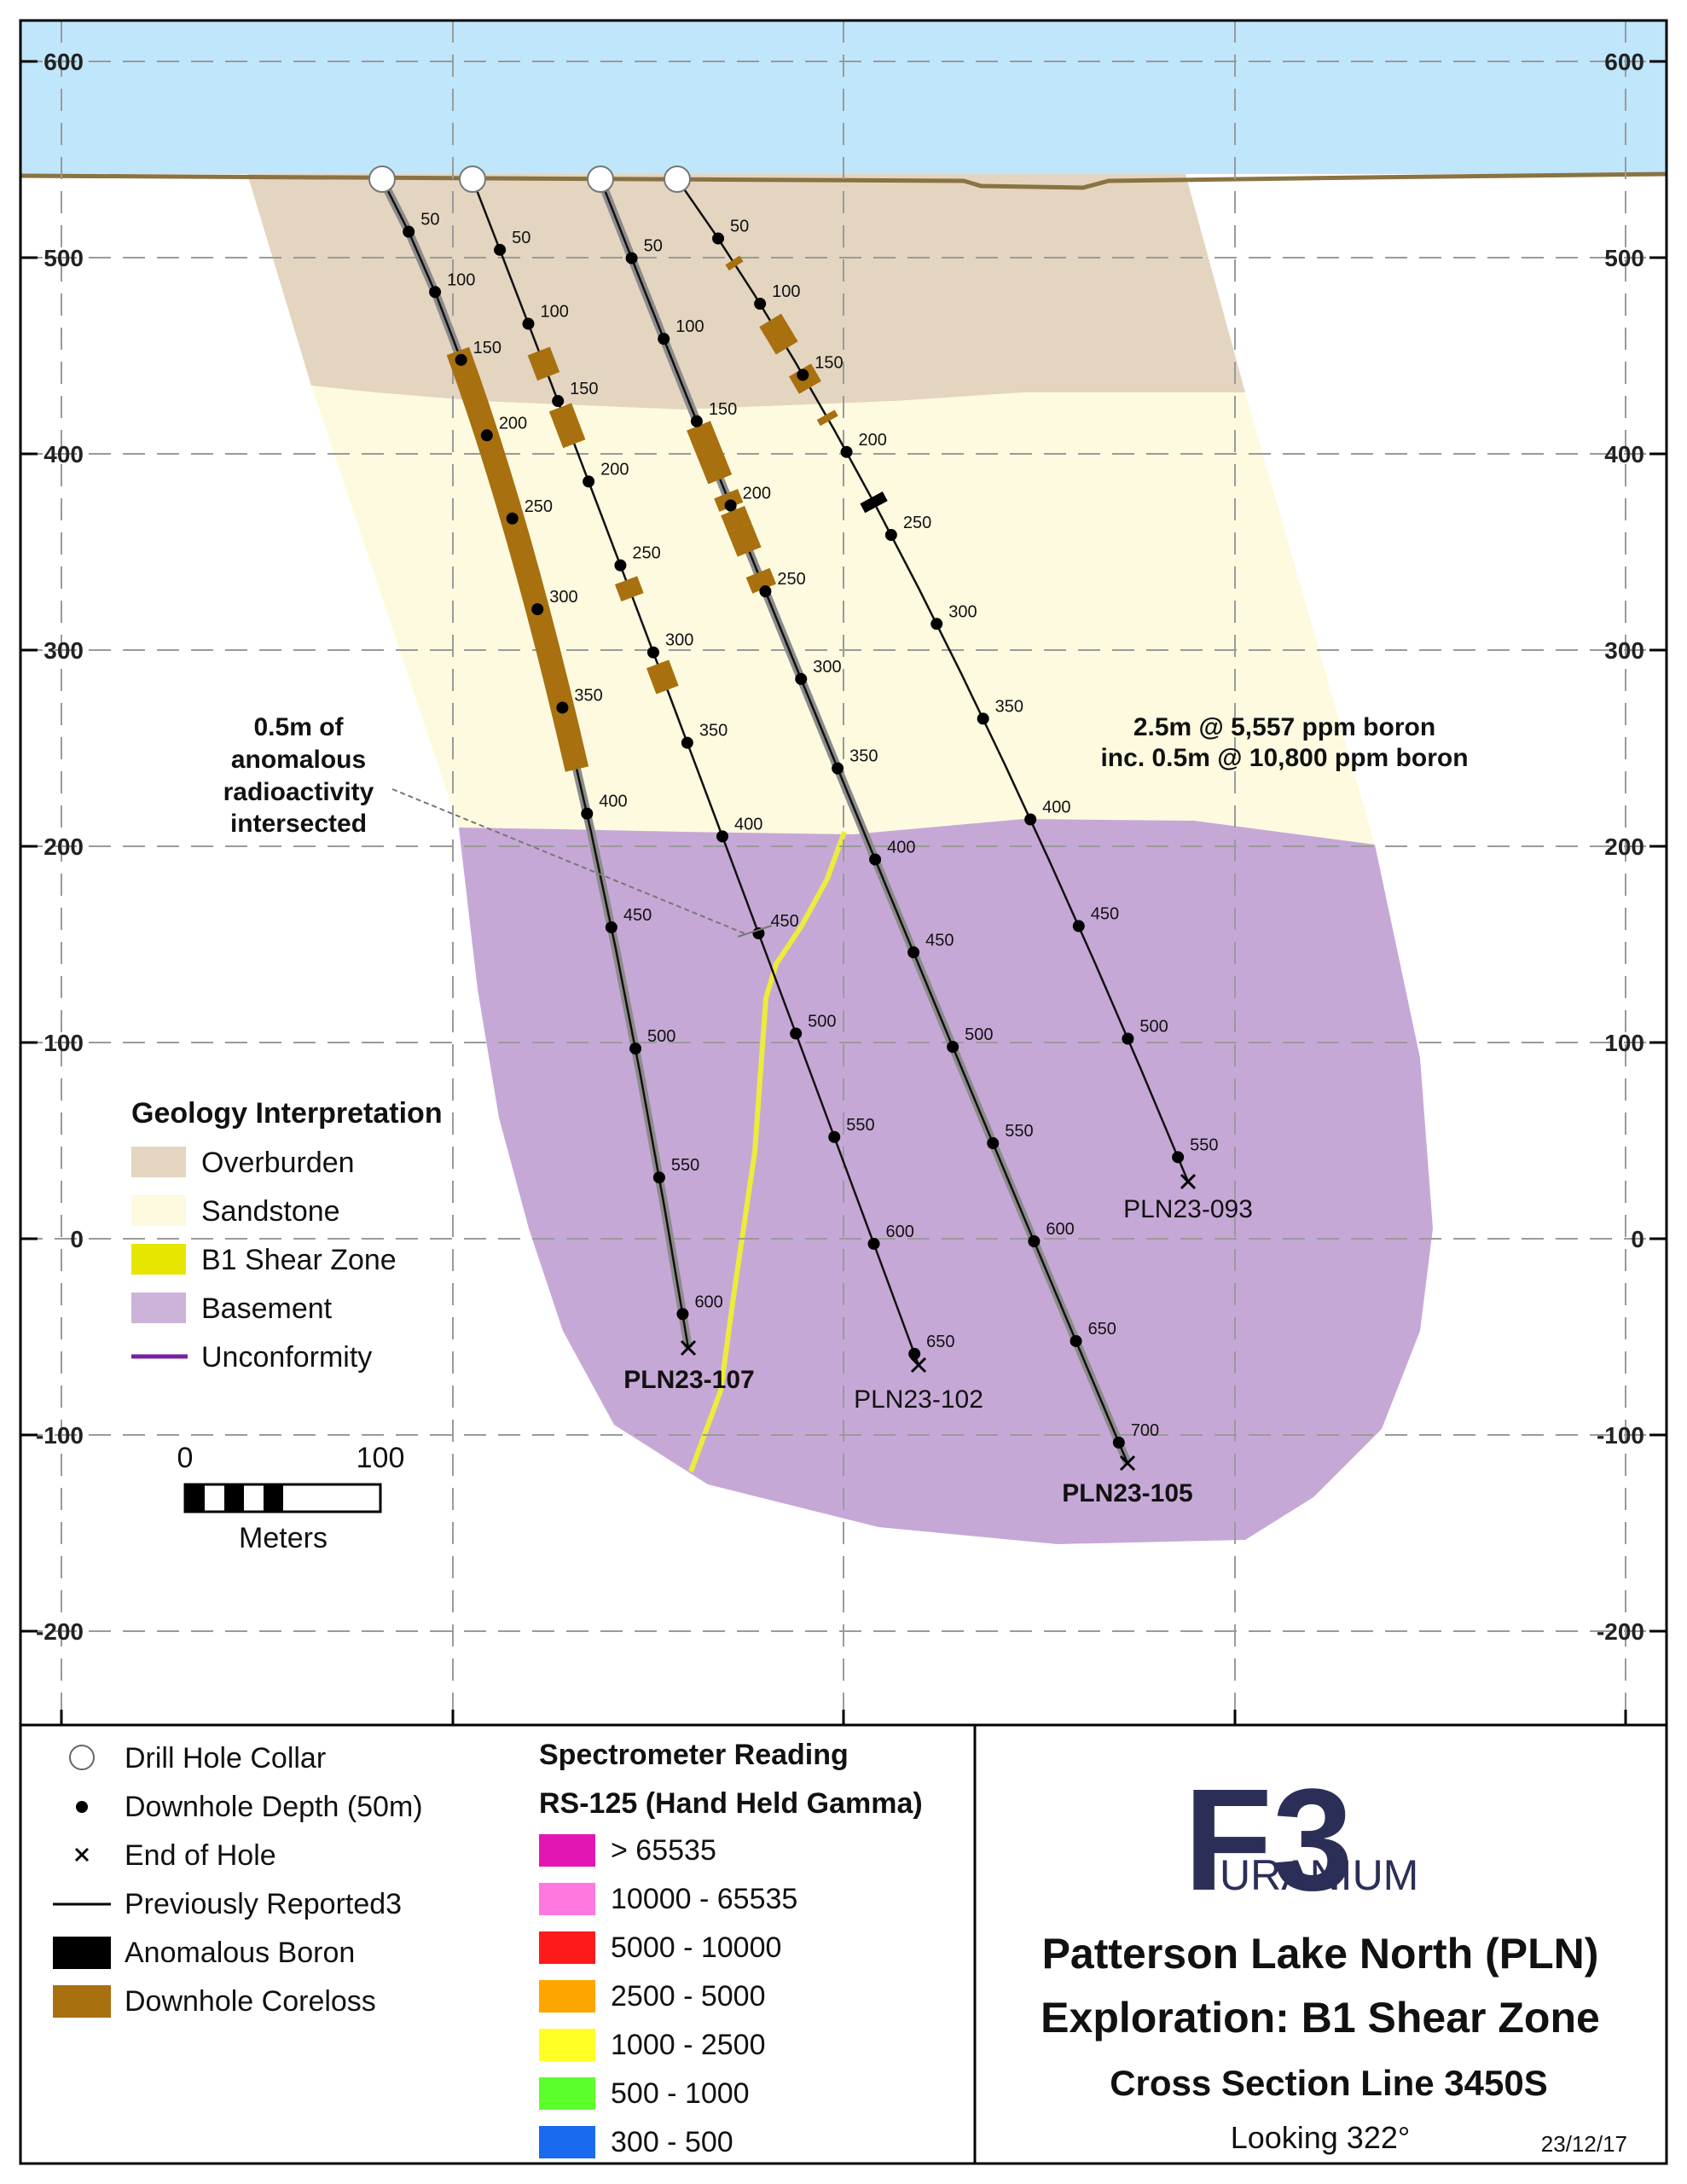 The width and height of the screenshot is (1687, 2184). What do you see at coordinates (270, 1211) in the screenshot?
I see `svg-text: Sandstone` at bounding box center [270, 1211].